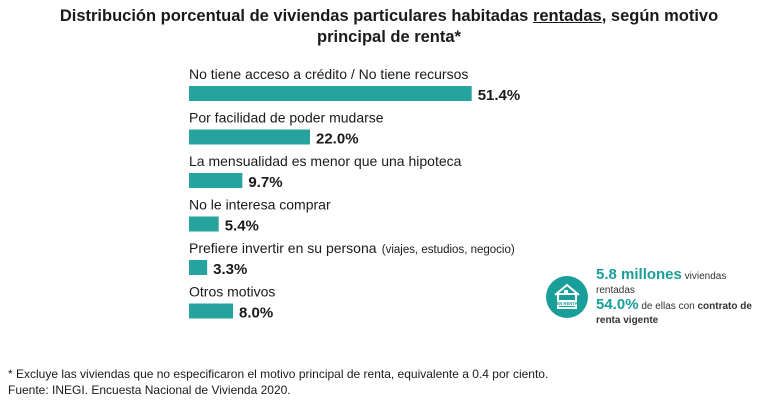 Image resolution: width=778 pixels, height=404 pixels. What do you see at coordinates (566, 303) in the screenshot?
I see `icon-text: EN RENTA` at bounding box center [566, 303].